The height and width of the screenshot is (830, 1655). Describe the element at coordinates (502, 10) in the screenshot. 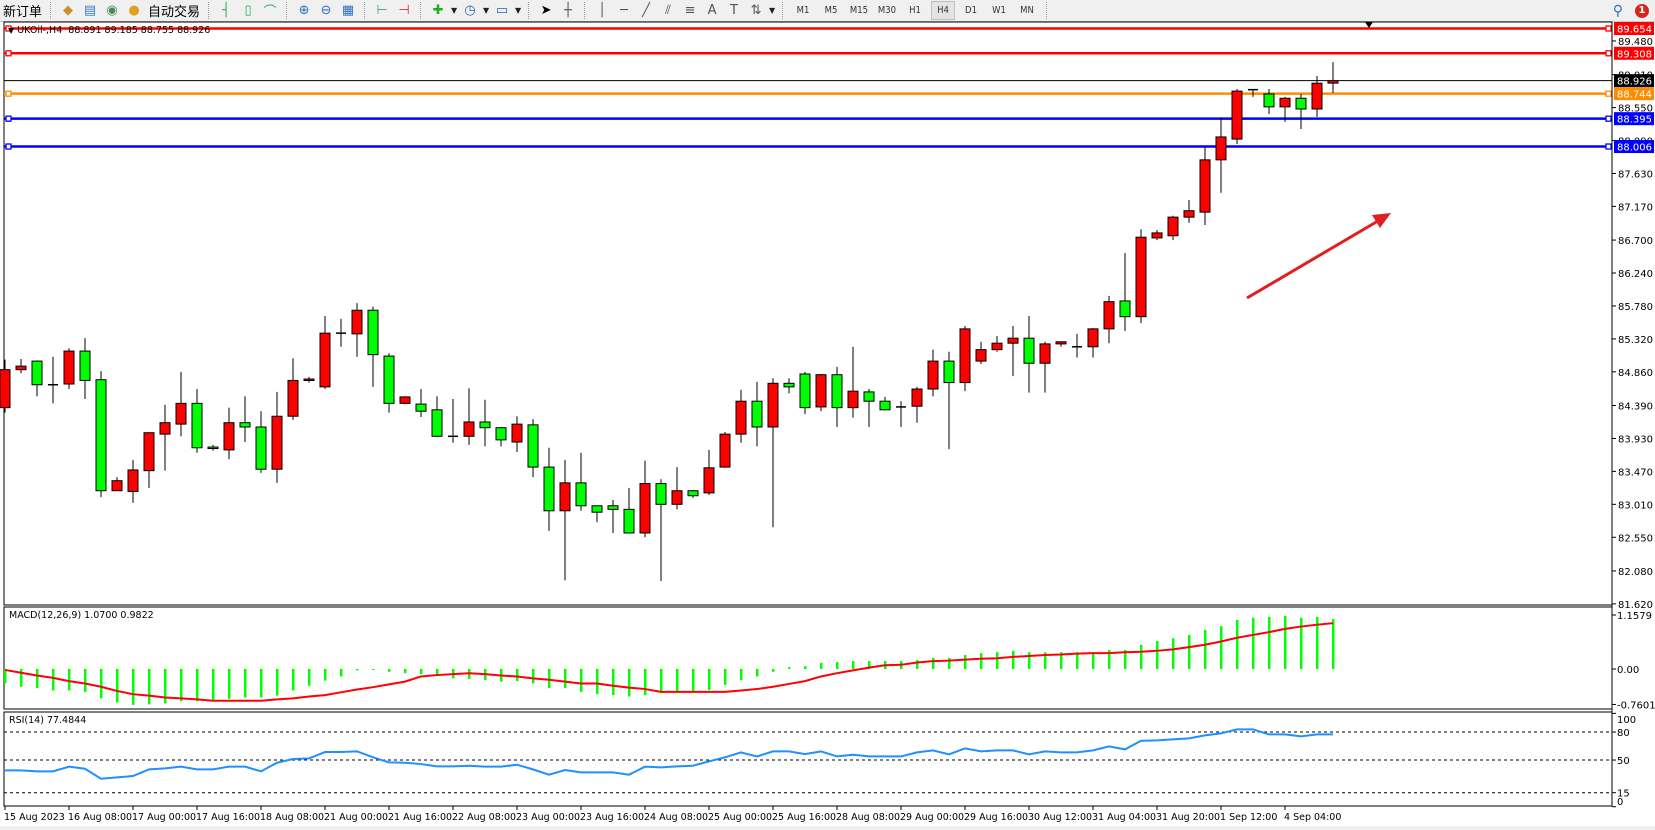

I see `templates-icon: ▭` at that location.